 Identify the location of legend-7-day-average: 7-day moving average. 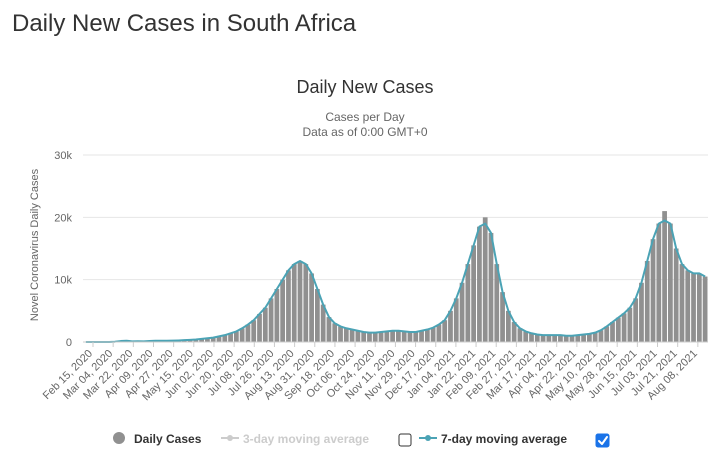
(493, 439).